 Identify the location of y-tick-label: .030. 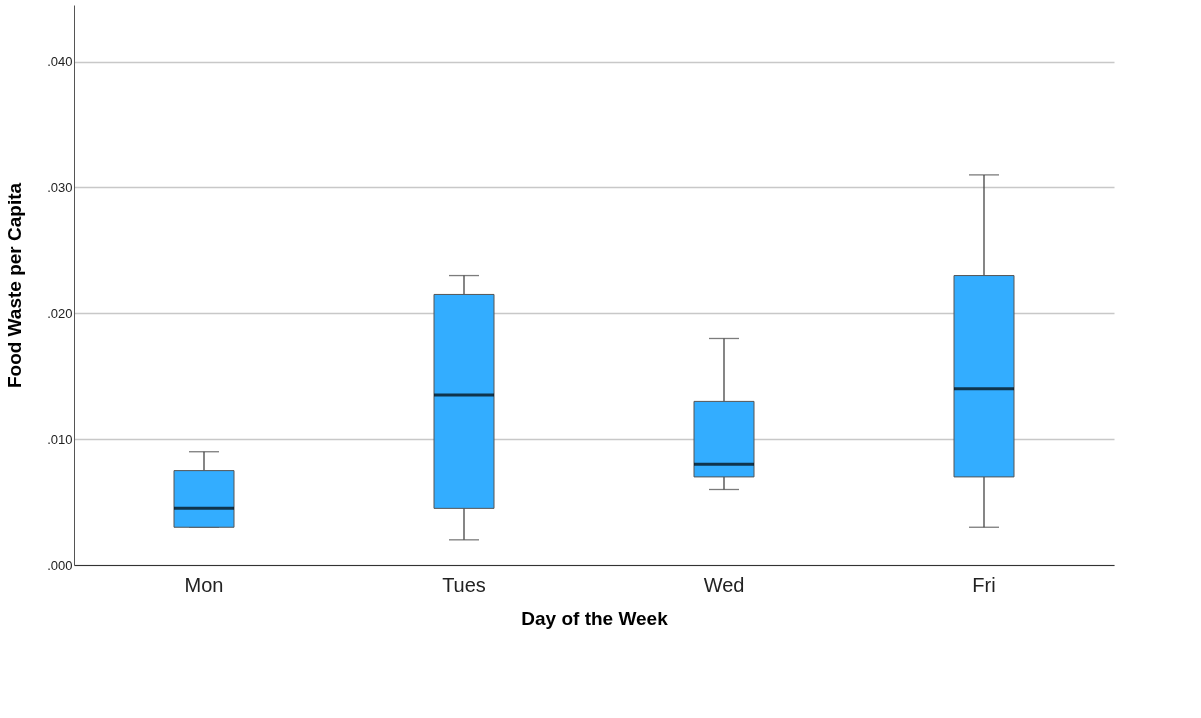
(60, 187).